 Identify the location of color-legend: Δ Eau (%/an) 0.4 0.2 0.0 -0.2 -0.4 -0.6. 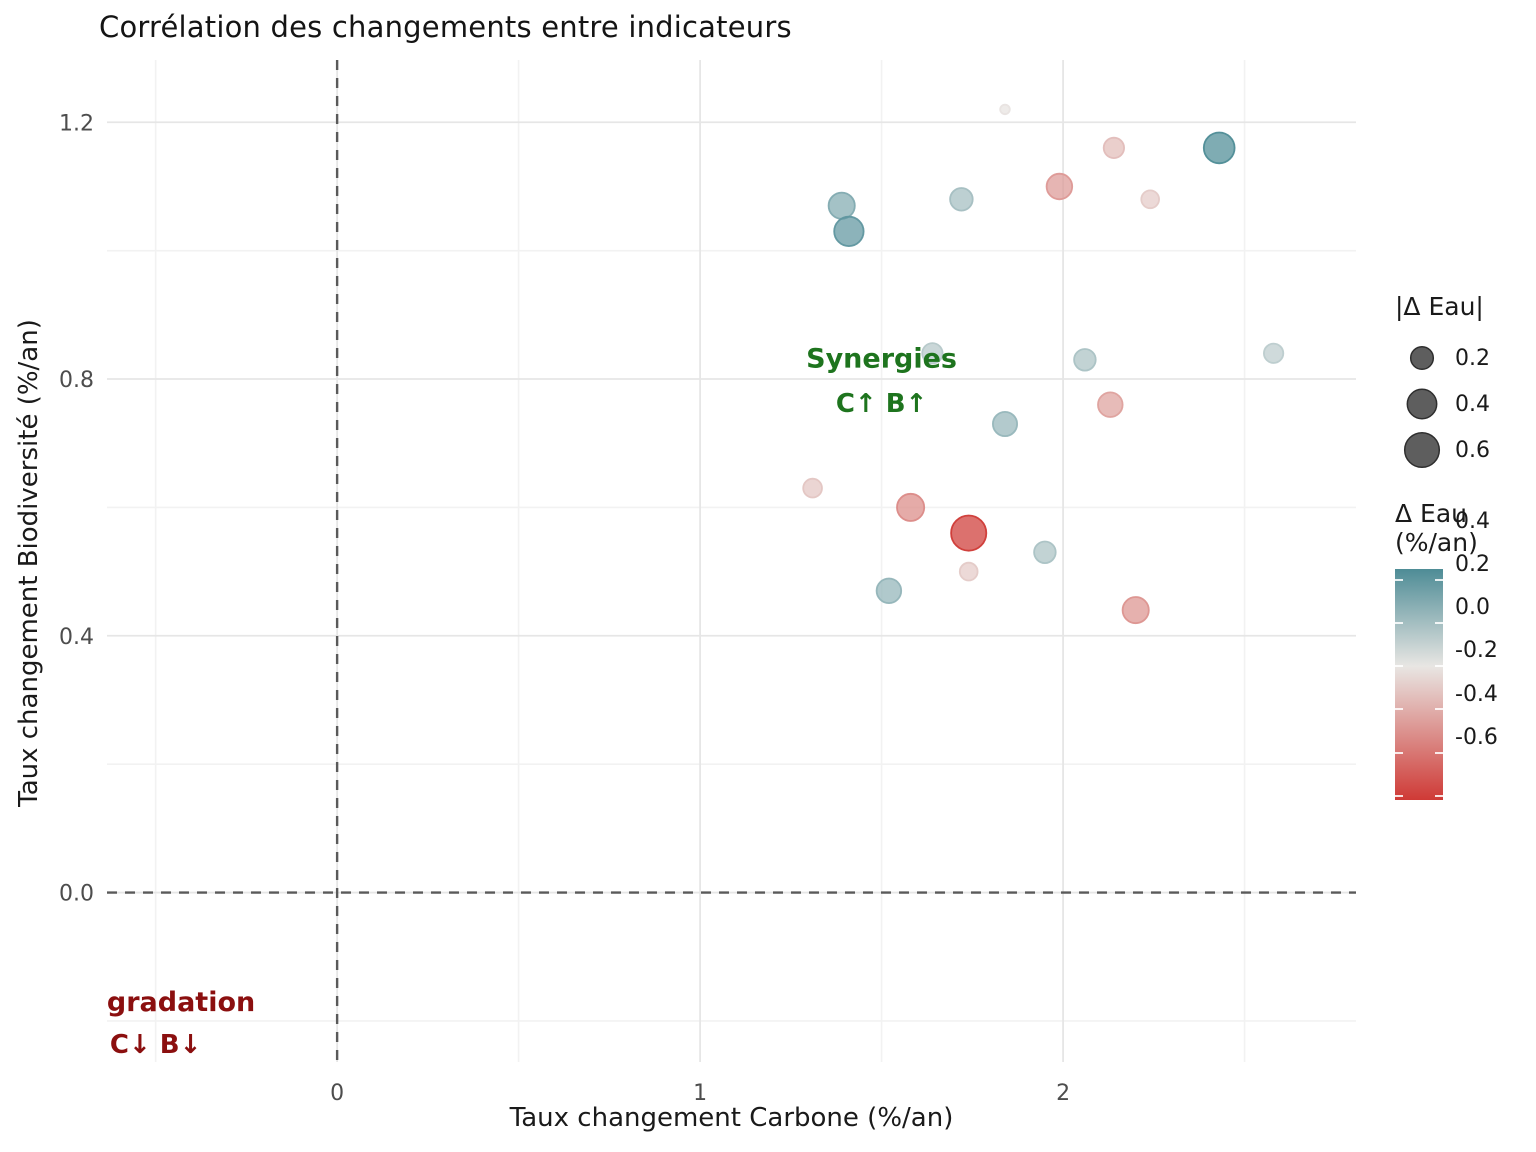
(1465, 649).